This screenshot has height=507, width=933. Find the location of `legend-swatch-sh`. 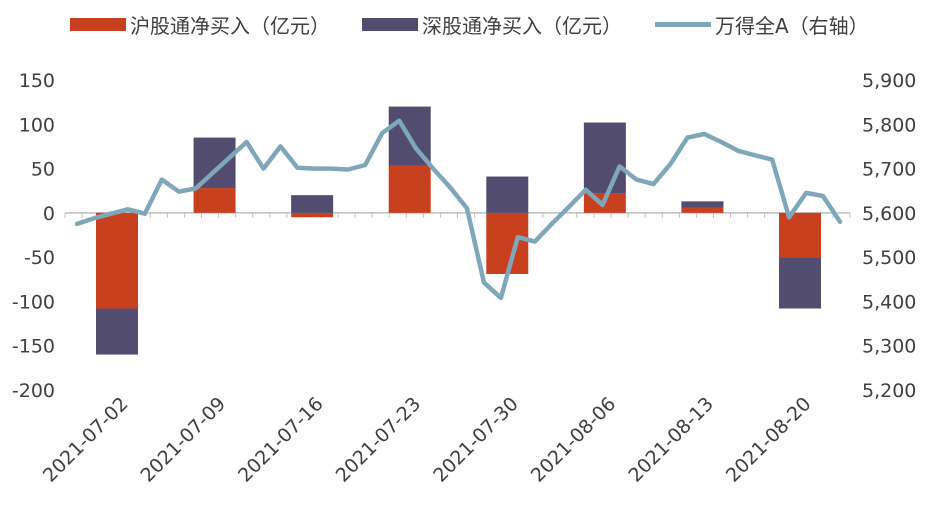

legend-swatch-sh is located at coordinates (98, 24).